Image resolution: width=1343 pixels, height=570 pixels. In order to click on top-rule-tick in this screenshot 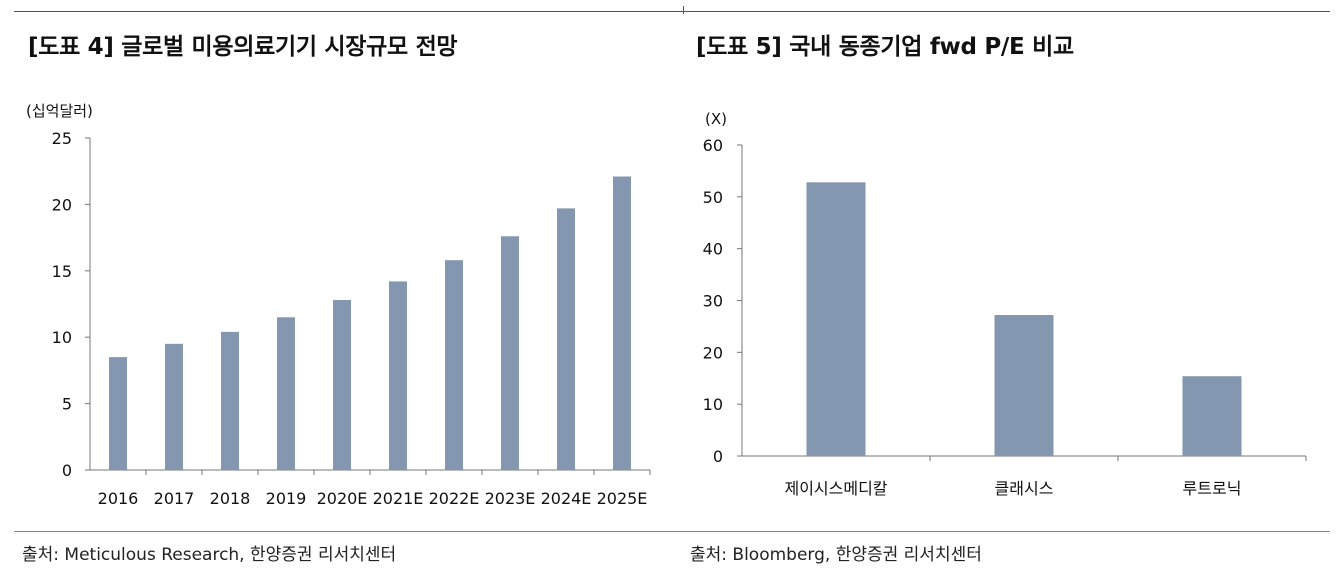, I will do `click(683, 10)`.